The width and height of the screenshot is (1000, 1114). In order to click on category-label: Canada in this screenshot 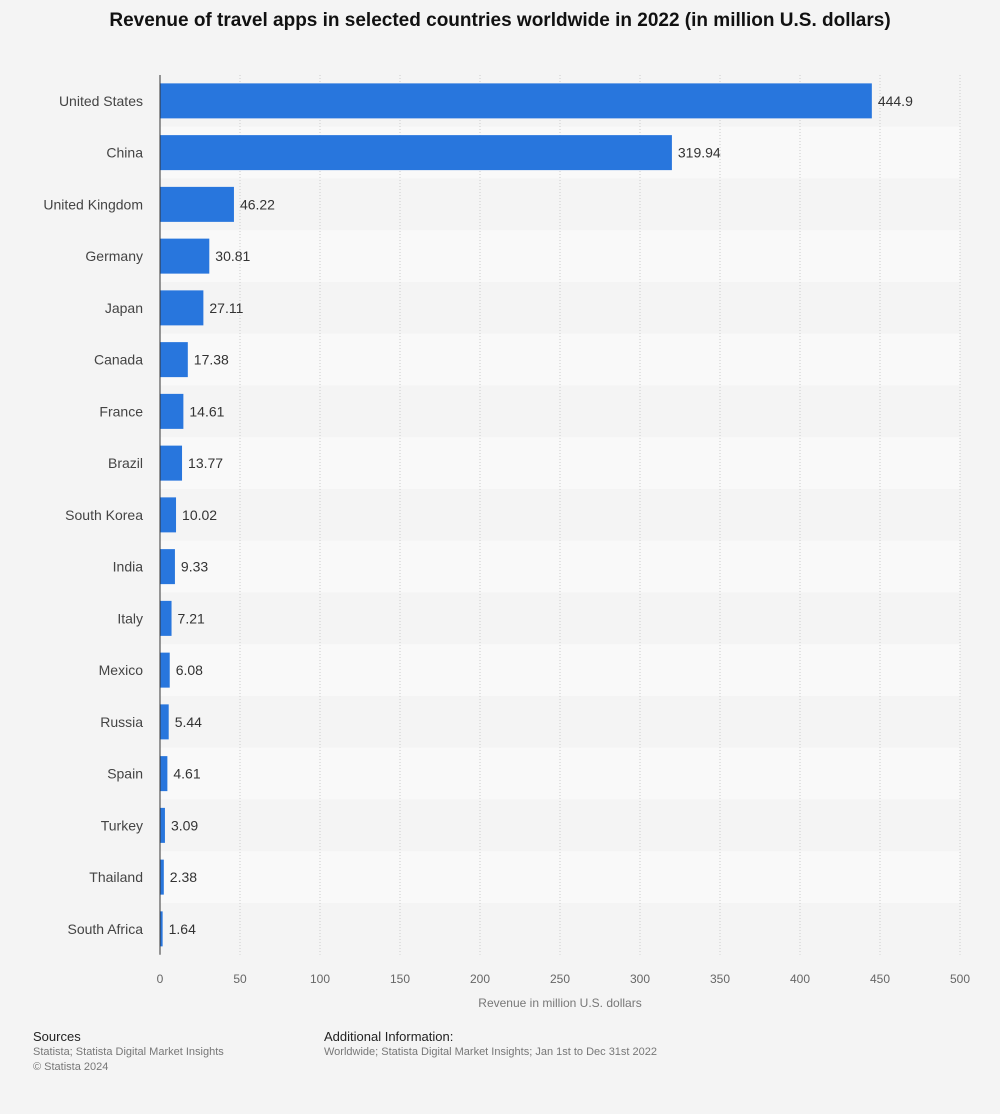, I will do `click(118, 360)`.